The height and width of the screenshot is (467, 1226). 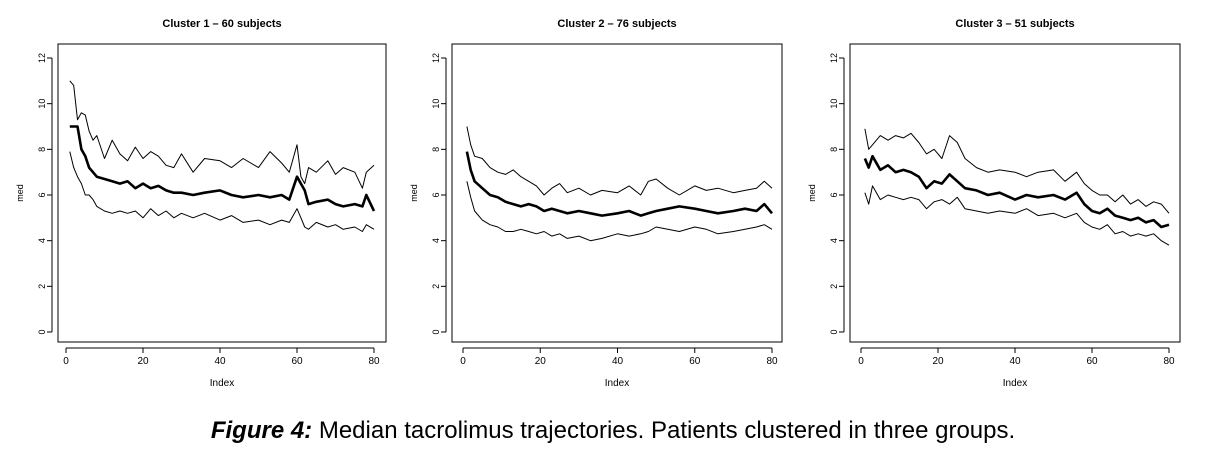 What do you see at coordinates (616, 24) in the screenshot?
I see `chart-title-2: Cluster 2 – 76 subjects` at bounding box center [616, 24].